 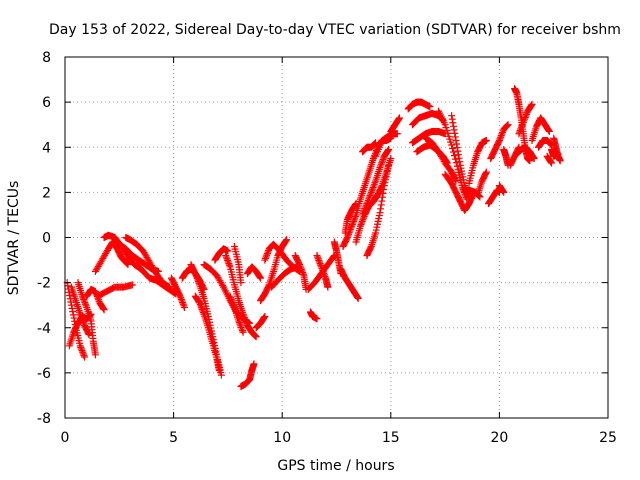 I want to click on x-axis-label: GPS time / hours, so click(x=335, y=466).